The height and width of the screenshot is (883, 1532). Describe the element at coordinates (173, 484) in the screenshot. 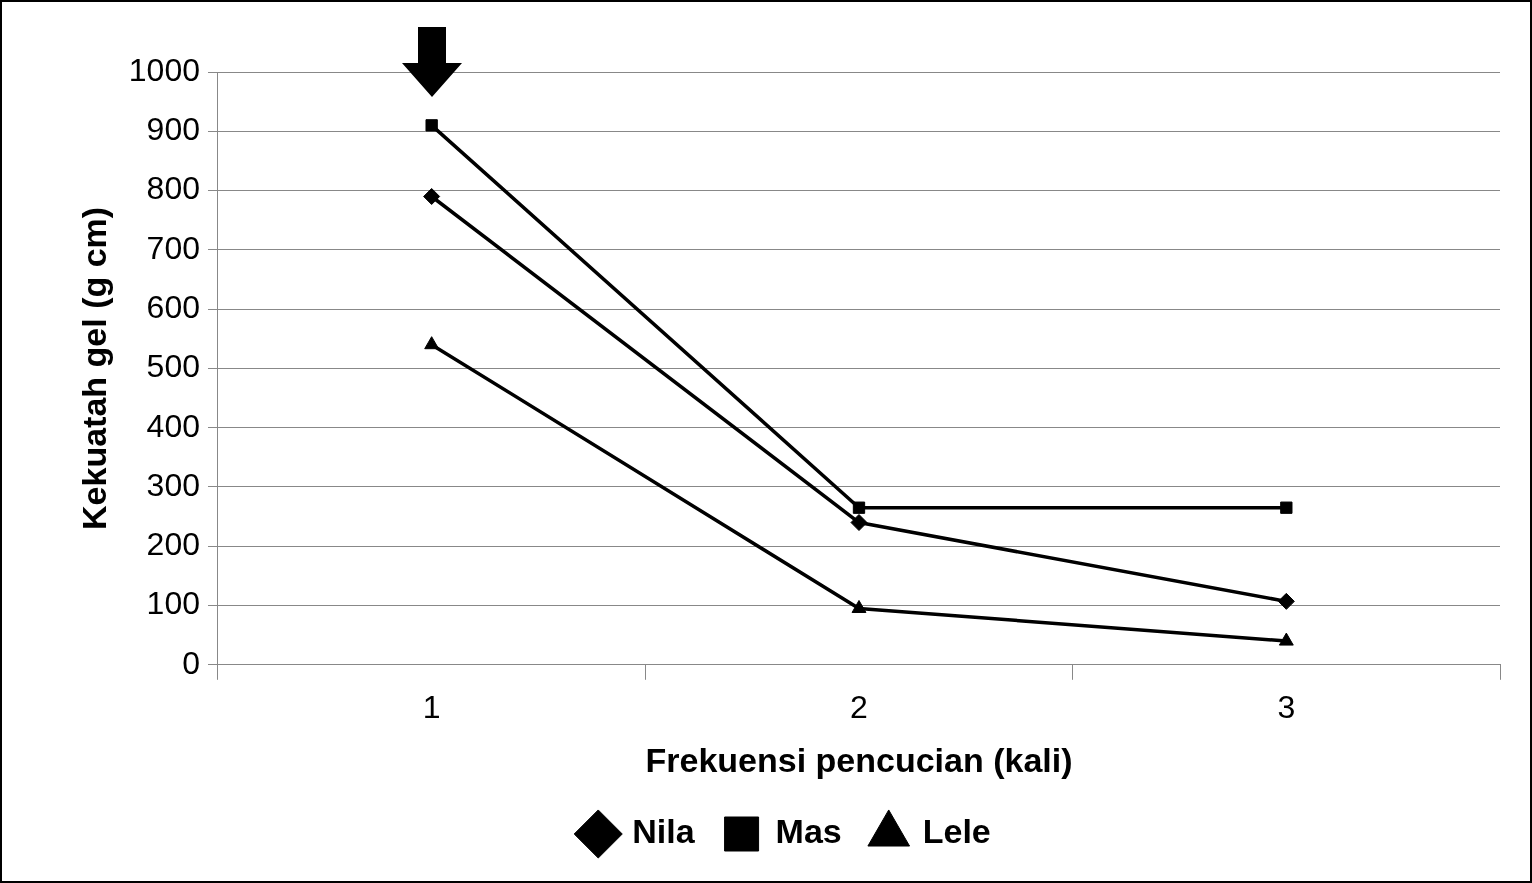

I see `y-tick-label: 300` at that location.